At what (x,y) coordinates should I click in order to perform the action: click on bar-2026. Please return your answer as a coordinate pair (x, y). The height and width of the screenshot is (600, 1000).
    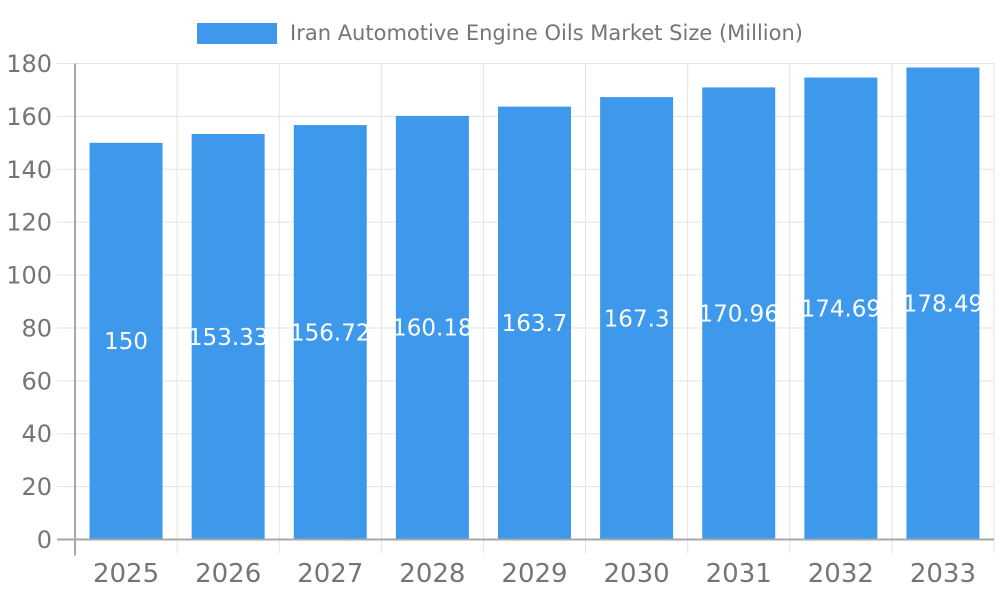
    Looking at the image, I should click on (228, 337).